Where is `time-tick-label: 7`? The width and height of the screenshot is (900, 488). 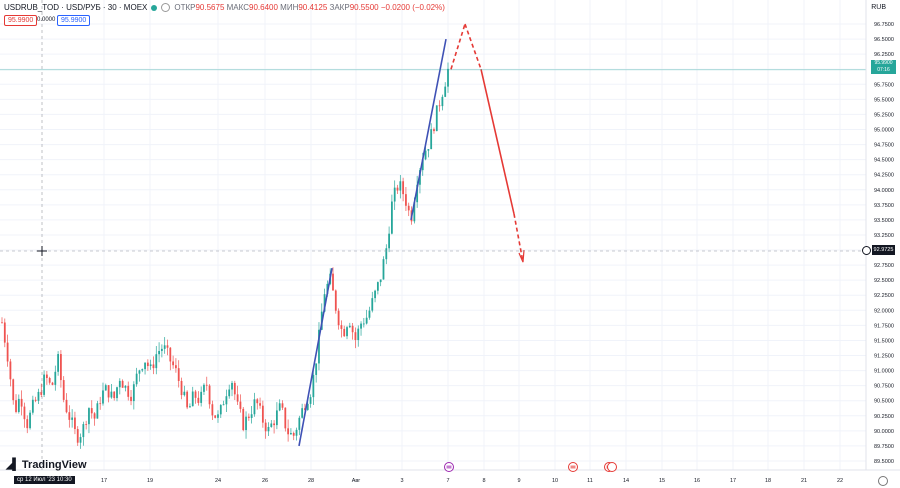
time-tick-label: 7 is located at coordinates (447, 481).